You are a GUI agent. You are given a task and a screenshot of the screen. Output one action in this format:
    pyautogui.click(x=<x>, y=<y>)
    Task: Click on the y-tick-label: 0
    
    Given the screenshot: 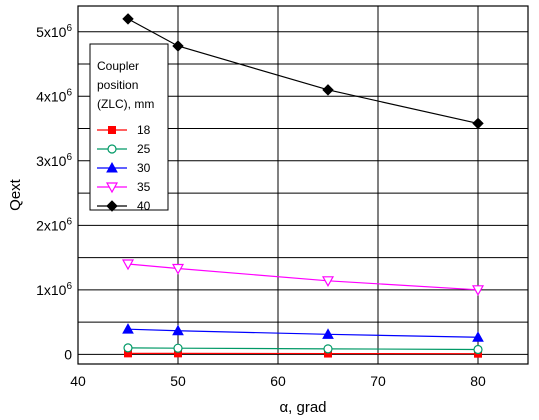 What is the action you would take?
    pyautogui.click(x=68, y=354)
    